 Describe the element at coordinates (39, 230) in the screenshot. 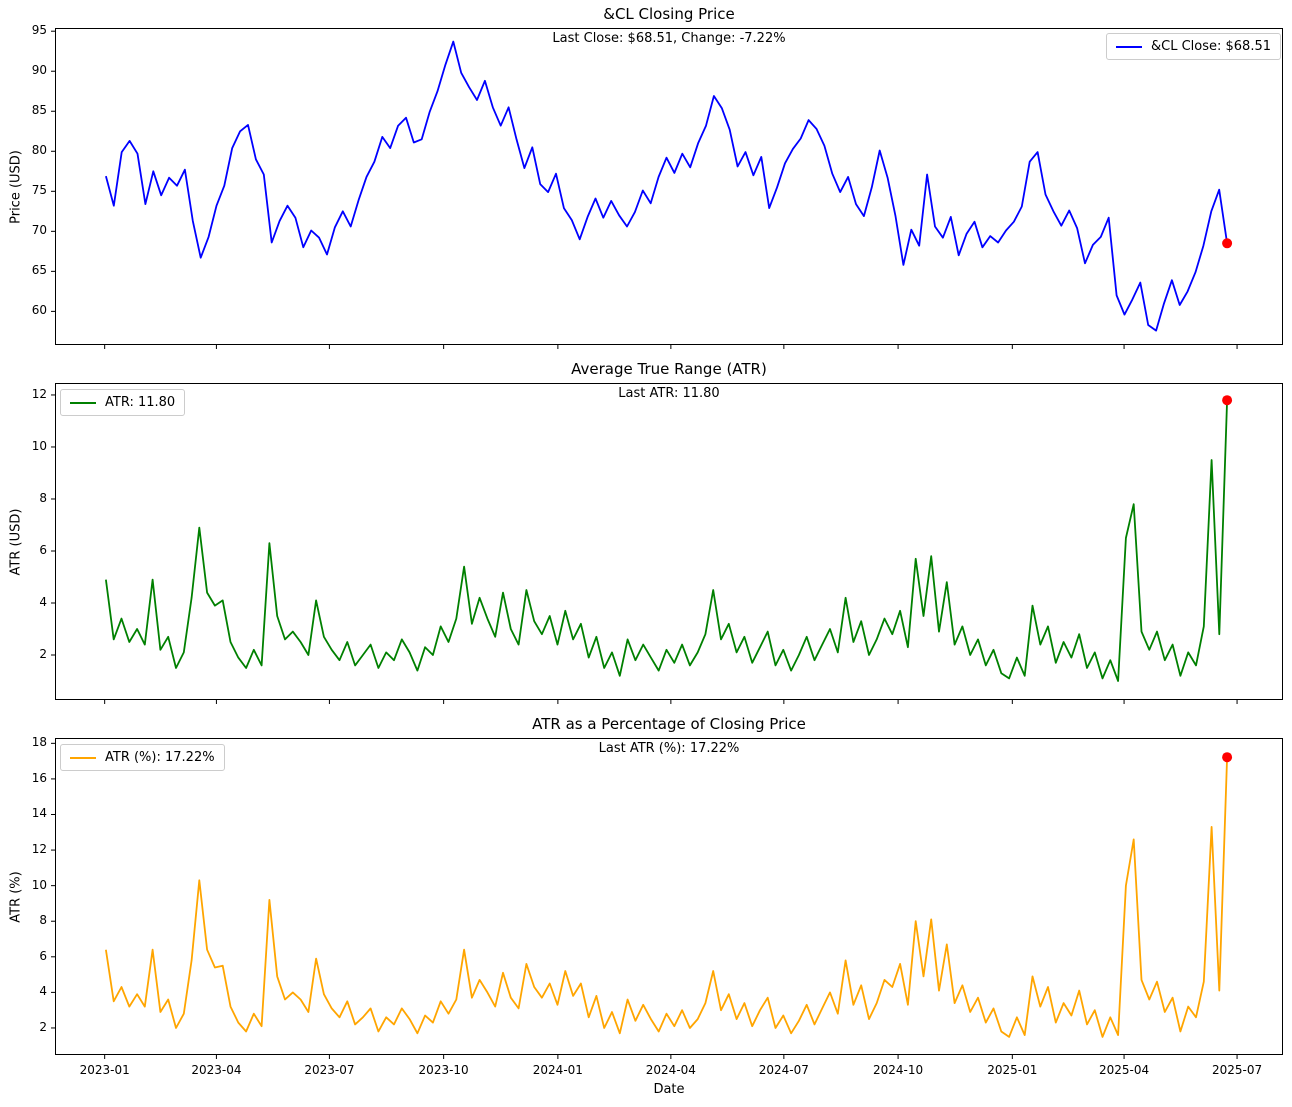

I see `y-tick-label: 70` at that location.